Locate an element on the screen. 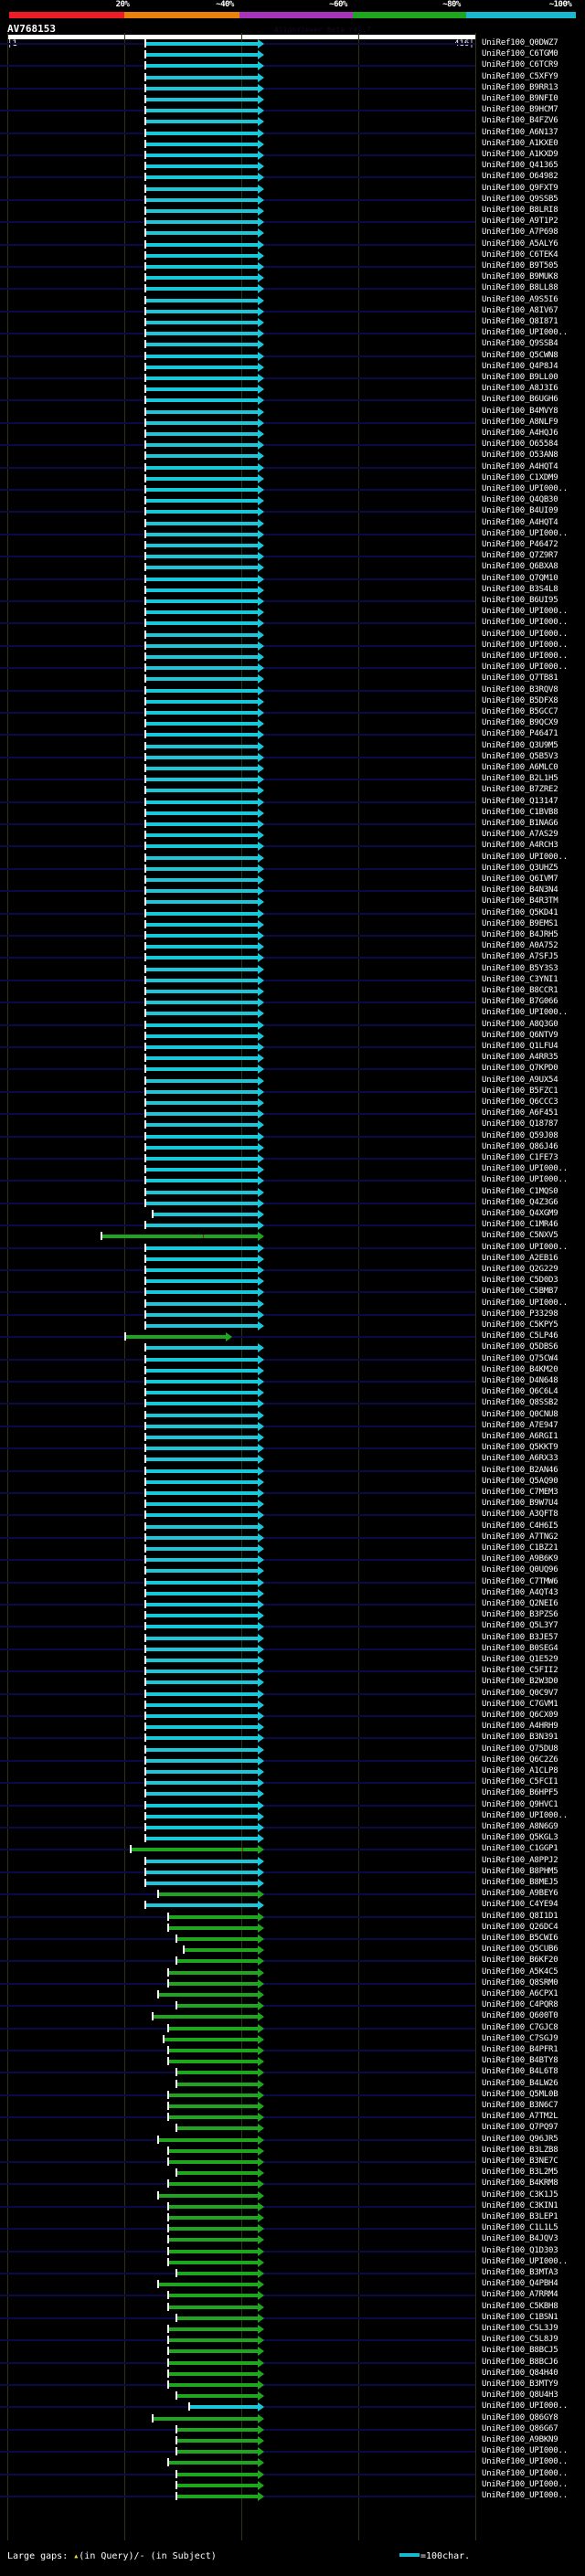 This screenshot has height=2576, width=585. hit-accession-label: UniRef100_A6CPX1 is located at coordinates (520, 1993).